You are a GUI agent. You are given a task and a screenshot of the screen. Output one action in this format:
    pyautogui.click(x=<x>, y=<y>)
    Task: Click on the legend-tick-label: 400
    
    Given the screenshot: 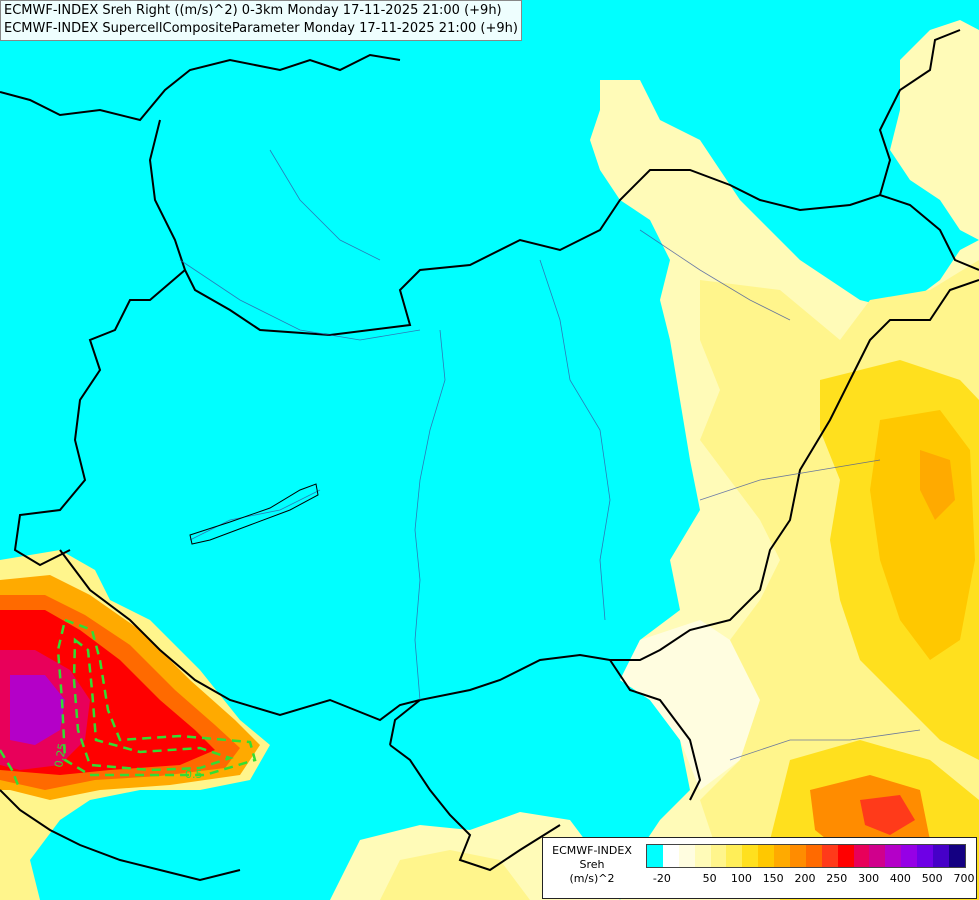 What is the action you would take?
    pyautogui.click(x=900, y=878)
    